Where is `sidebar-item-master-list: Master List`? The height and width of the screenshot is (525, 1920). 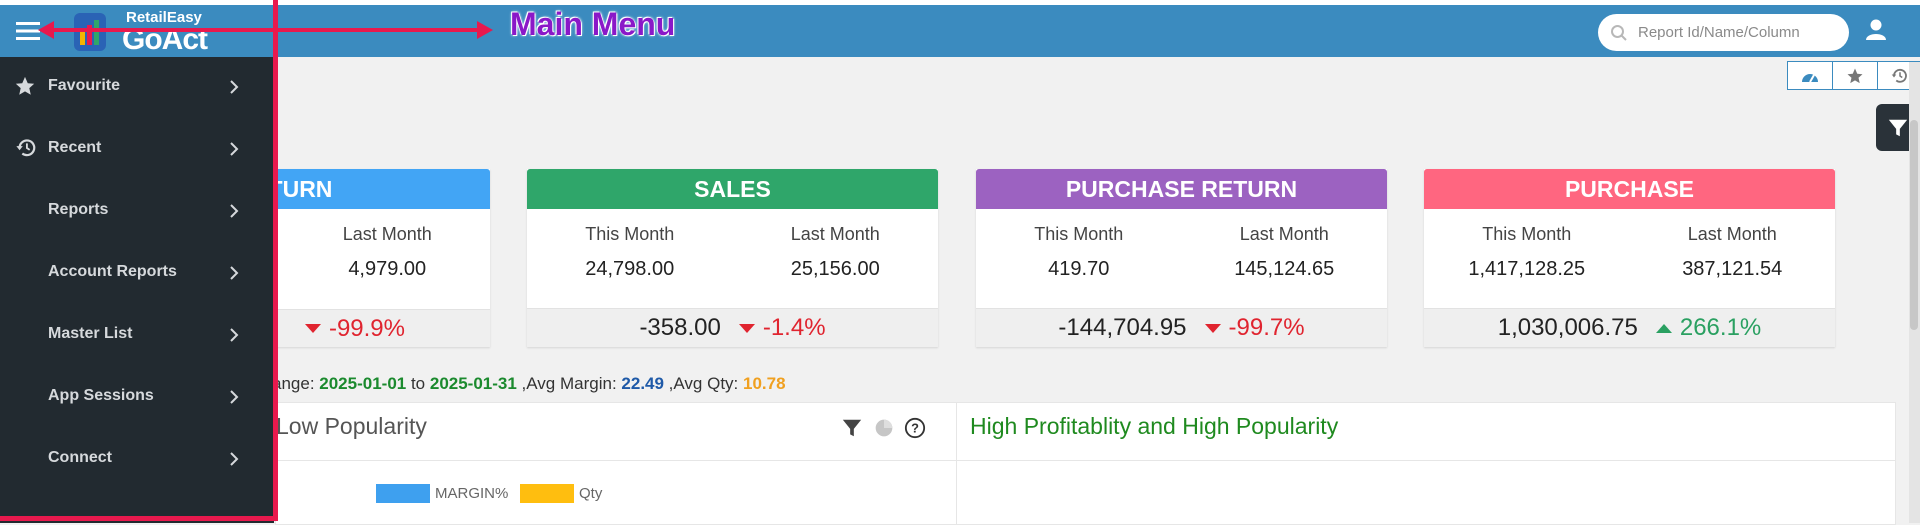
sidebar-item-master-list: Master List is located at coordinates (137, 336).